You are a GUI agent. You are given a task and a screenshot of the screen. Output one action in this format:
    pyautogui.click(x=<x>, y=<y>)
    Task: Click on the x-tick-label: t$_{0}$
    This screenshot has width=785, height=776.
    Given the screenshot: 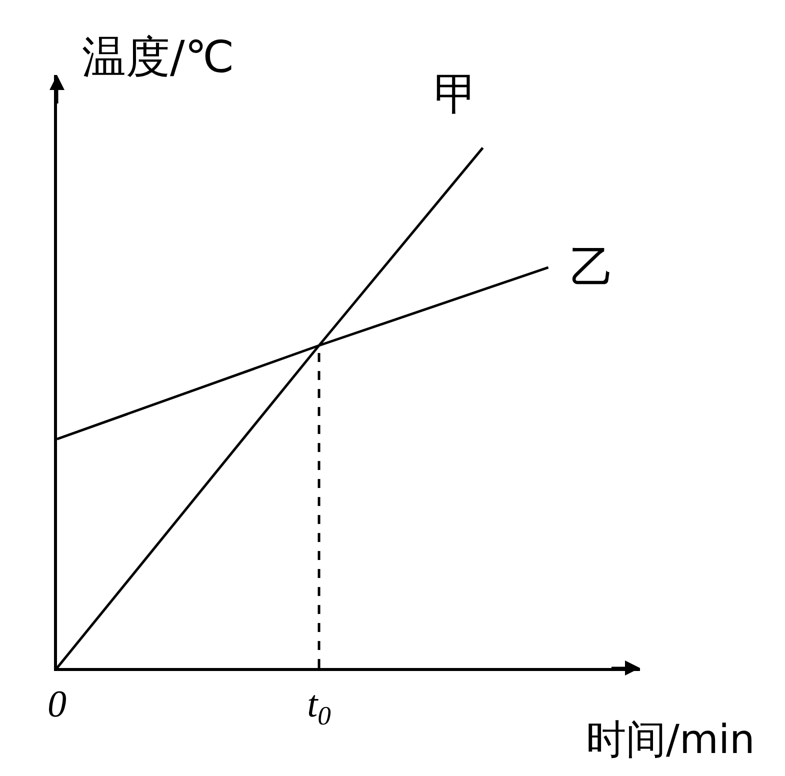 What is the action you would take?
    pyautogui.click(x=319, y=706)
    